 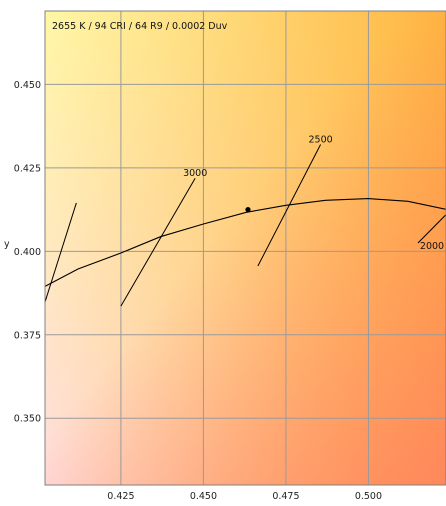 What do you see at coordinates (120, 496) in the screenshot?
I see `x-tick-label: 0.425` at bounding box center [120, 496].